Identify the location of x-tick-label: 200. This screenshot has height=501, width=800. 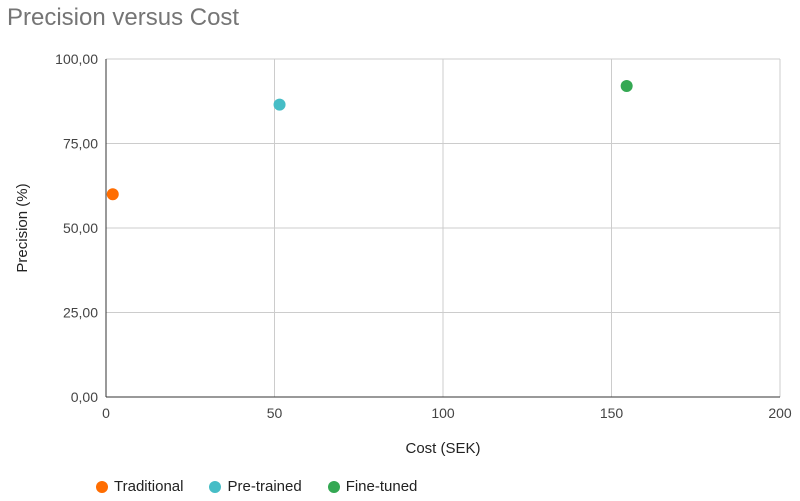
(780, 413).